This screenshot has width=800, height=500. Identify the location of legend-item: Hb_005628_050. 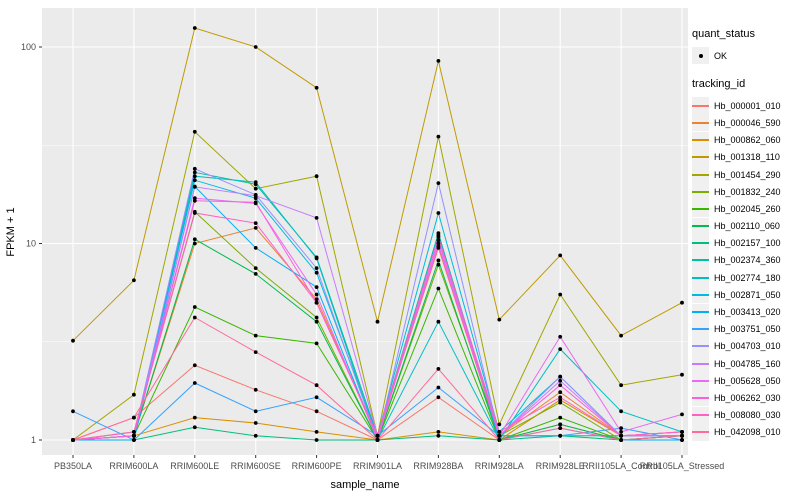
(745, 381).